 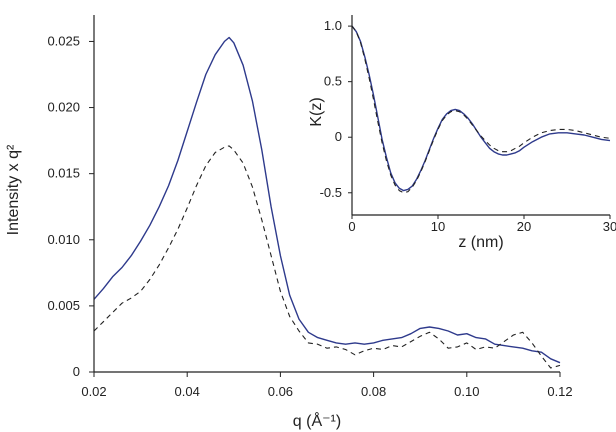 I want to click on main-x-tick-label: 0.12, so click(x=559, y=391).